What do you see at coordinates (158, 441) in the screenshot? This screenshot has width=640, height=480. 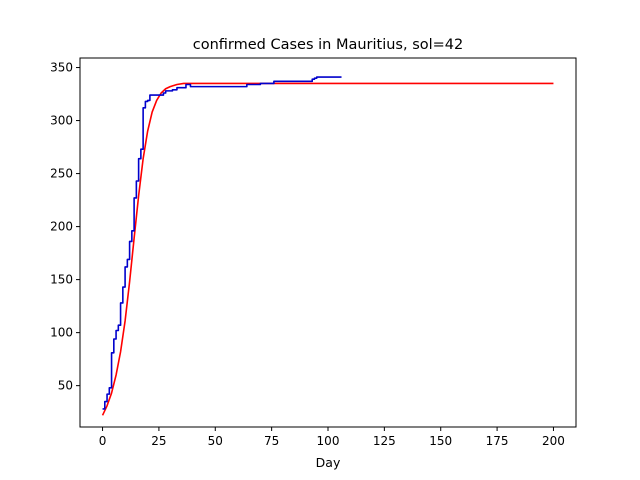 I see `x-tick-label: 25` at bounding box center [158, 441].